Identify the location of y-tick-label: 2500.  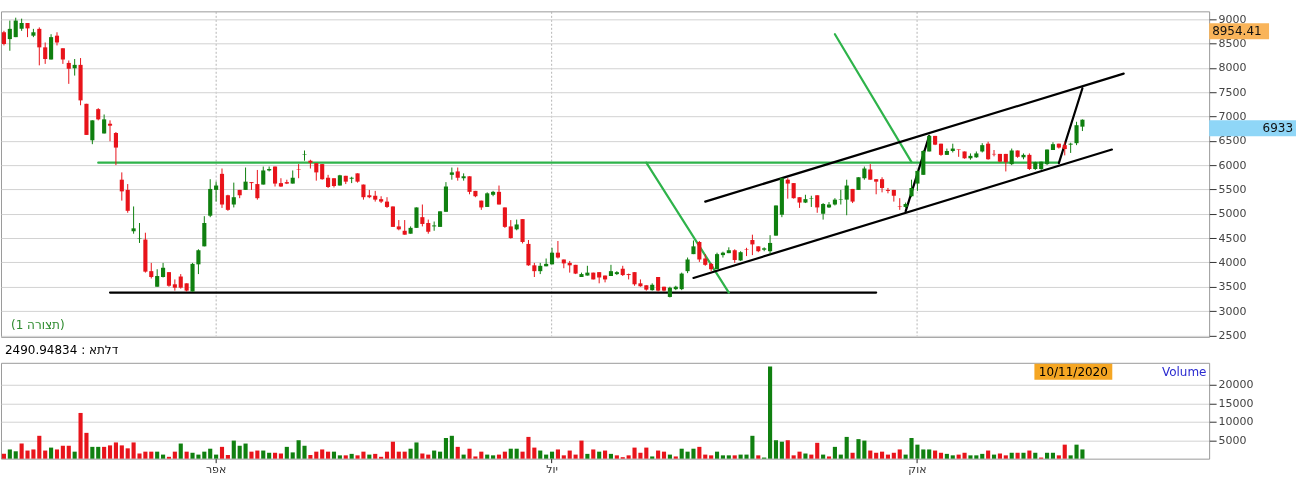
(1232, 335).